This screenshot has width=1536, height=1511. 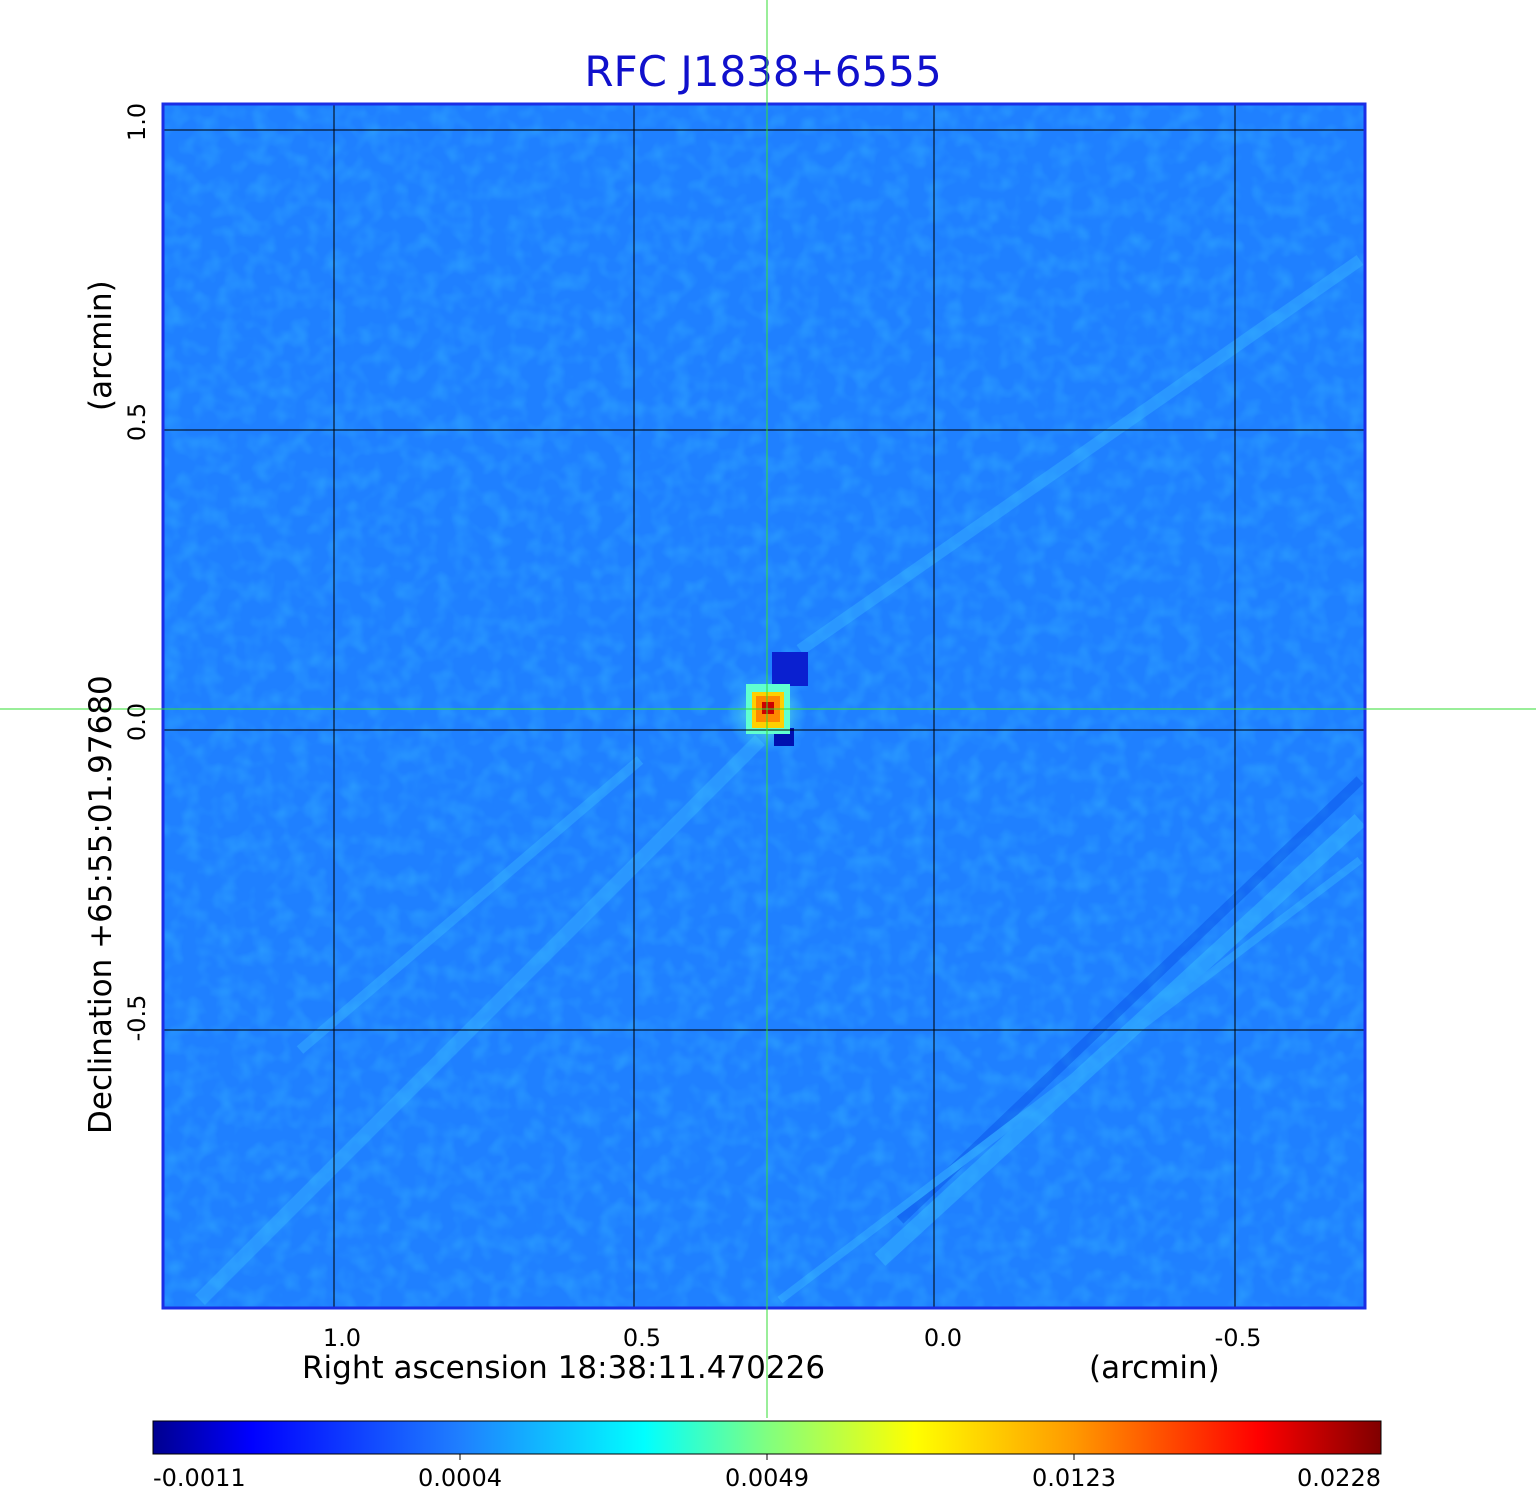 What do you see at coordinates (767, 1478) in the screenshot?
I see `colorbar-tick-label: 0.0049` at bounding box center [767, 1478].